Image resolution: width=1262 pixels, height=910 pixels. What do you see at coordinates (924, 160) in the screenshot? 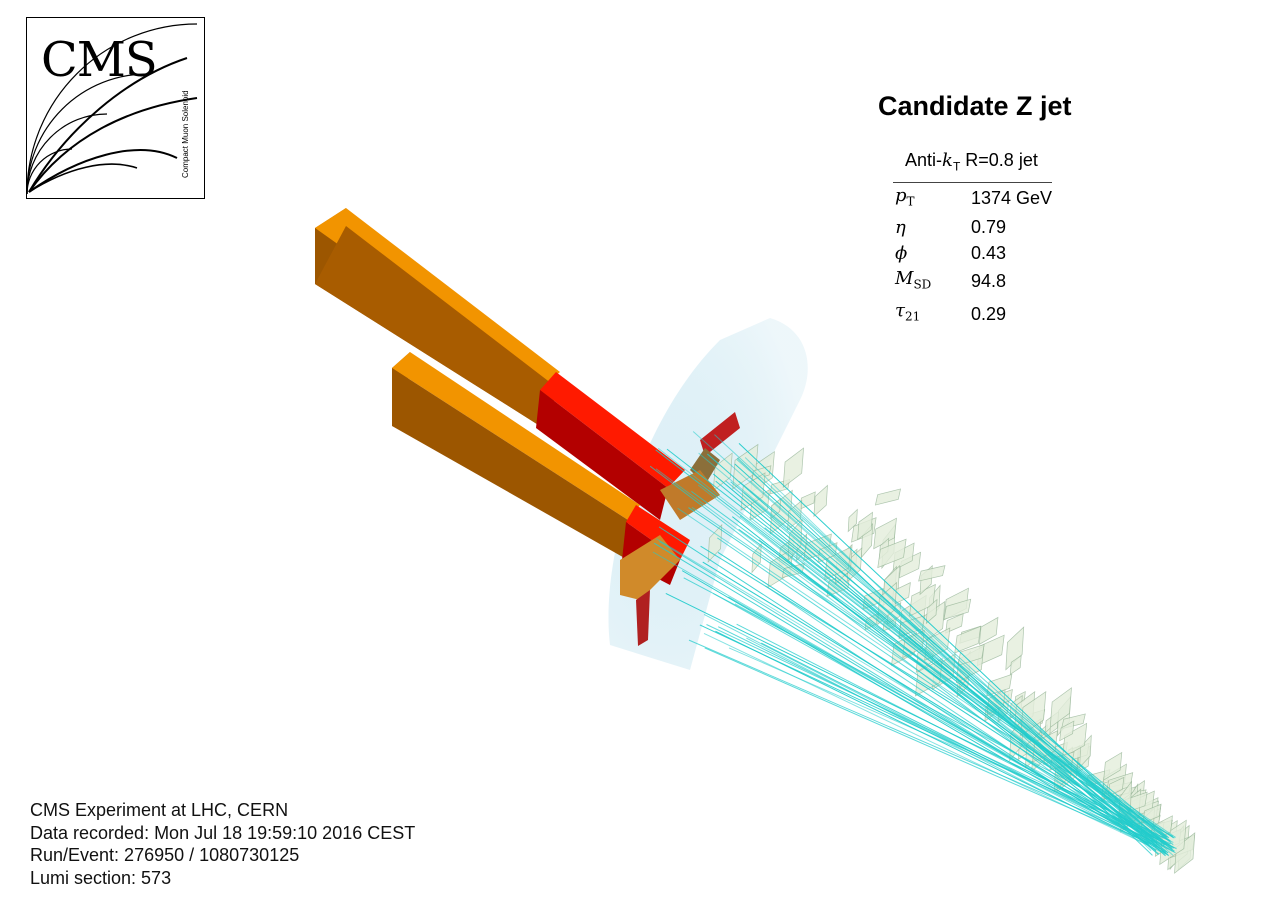
I see `header-prefix: Anti-` at bounding box center [924, 160].